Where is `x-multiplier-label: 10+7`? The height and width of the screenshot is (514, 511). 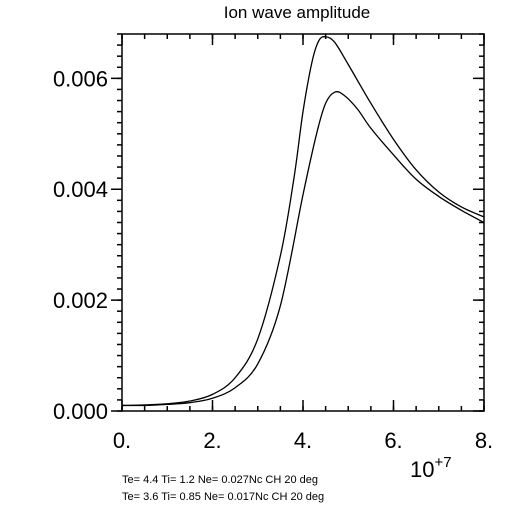 x-multiplier-label: 10+7 is located at coordinates (431, 468).